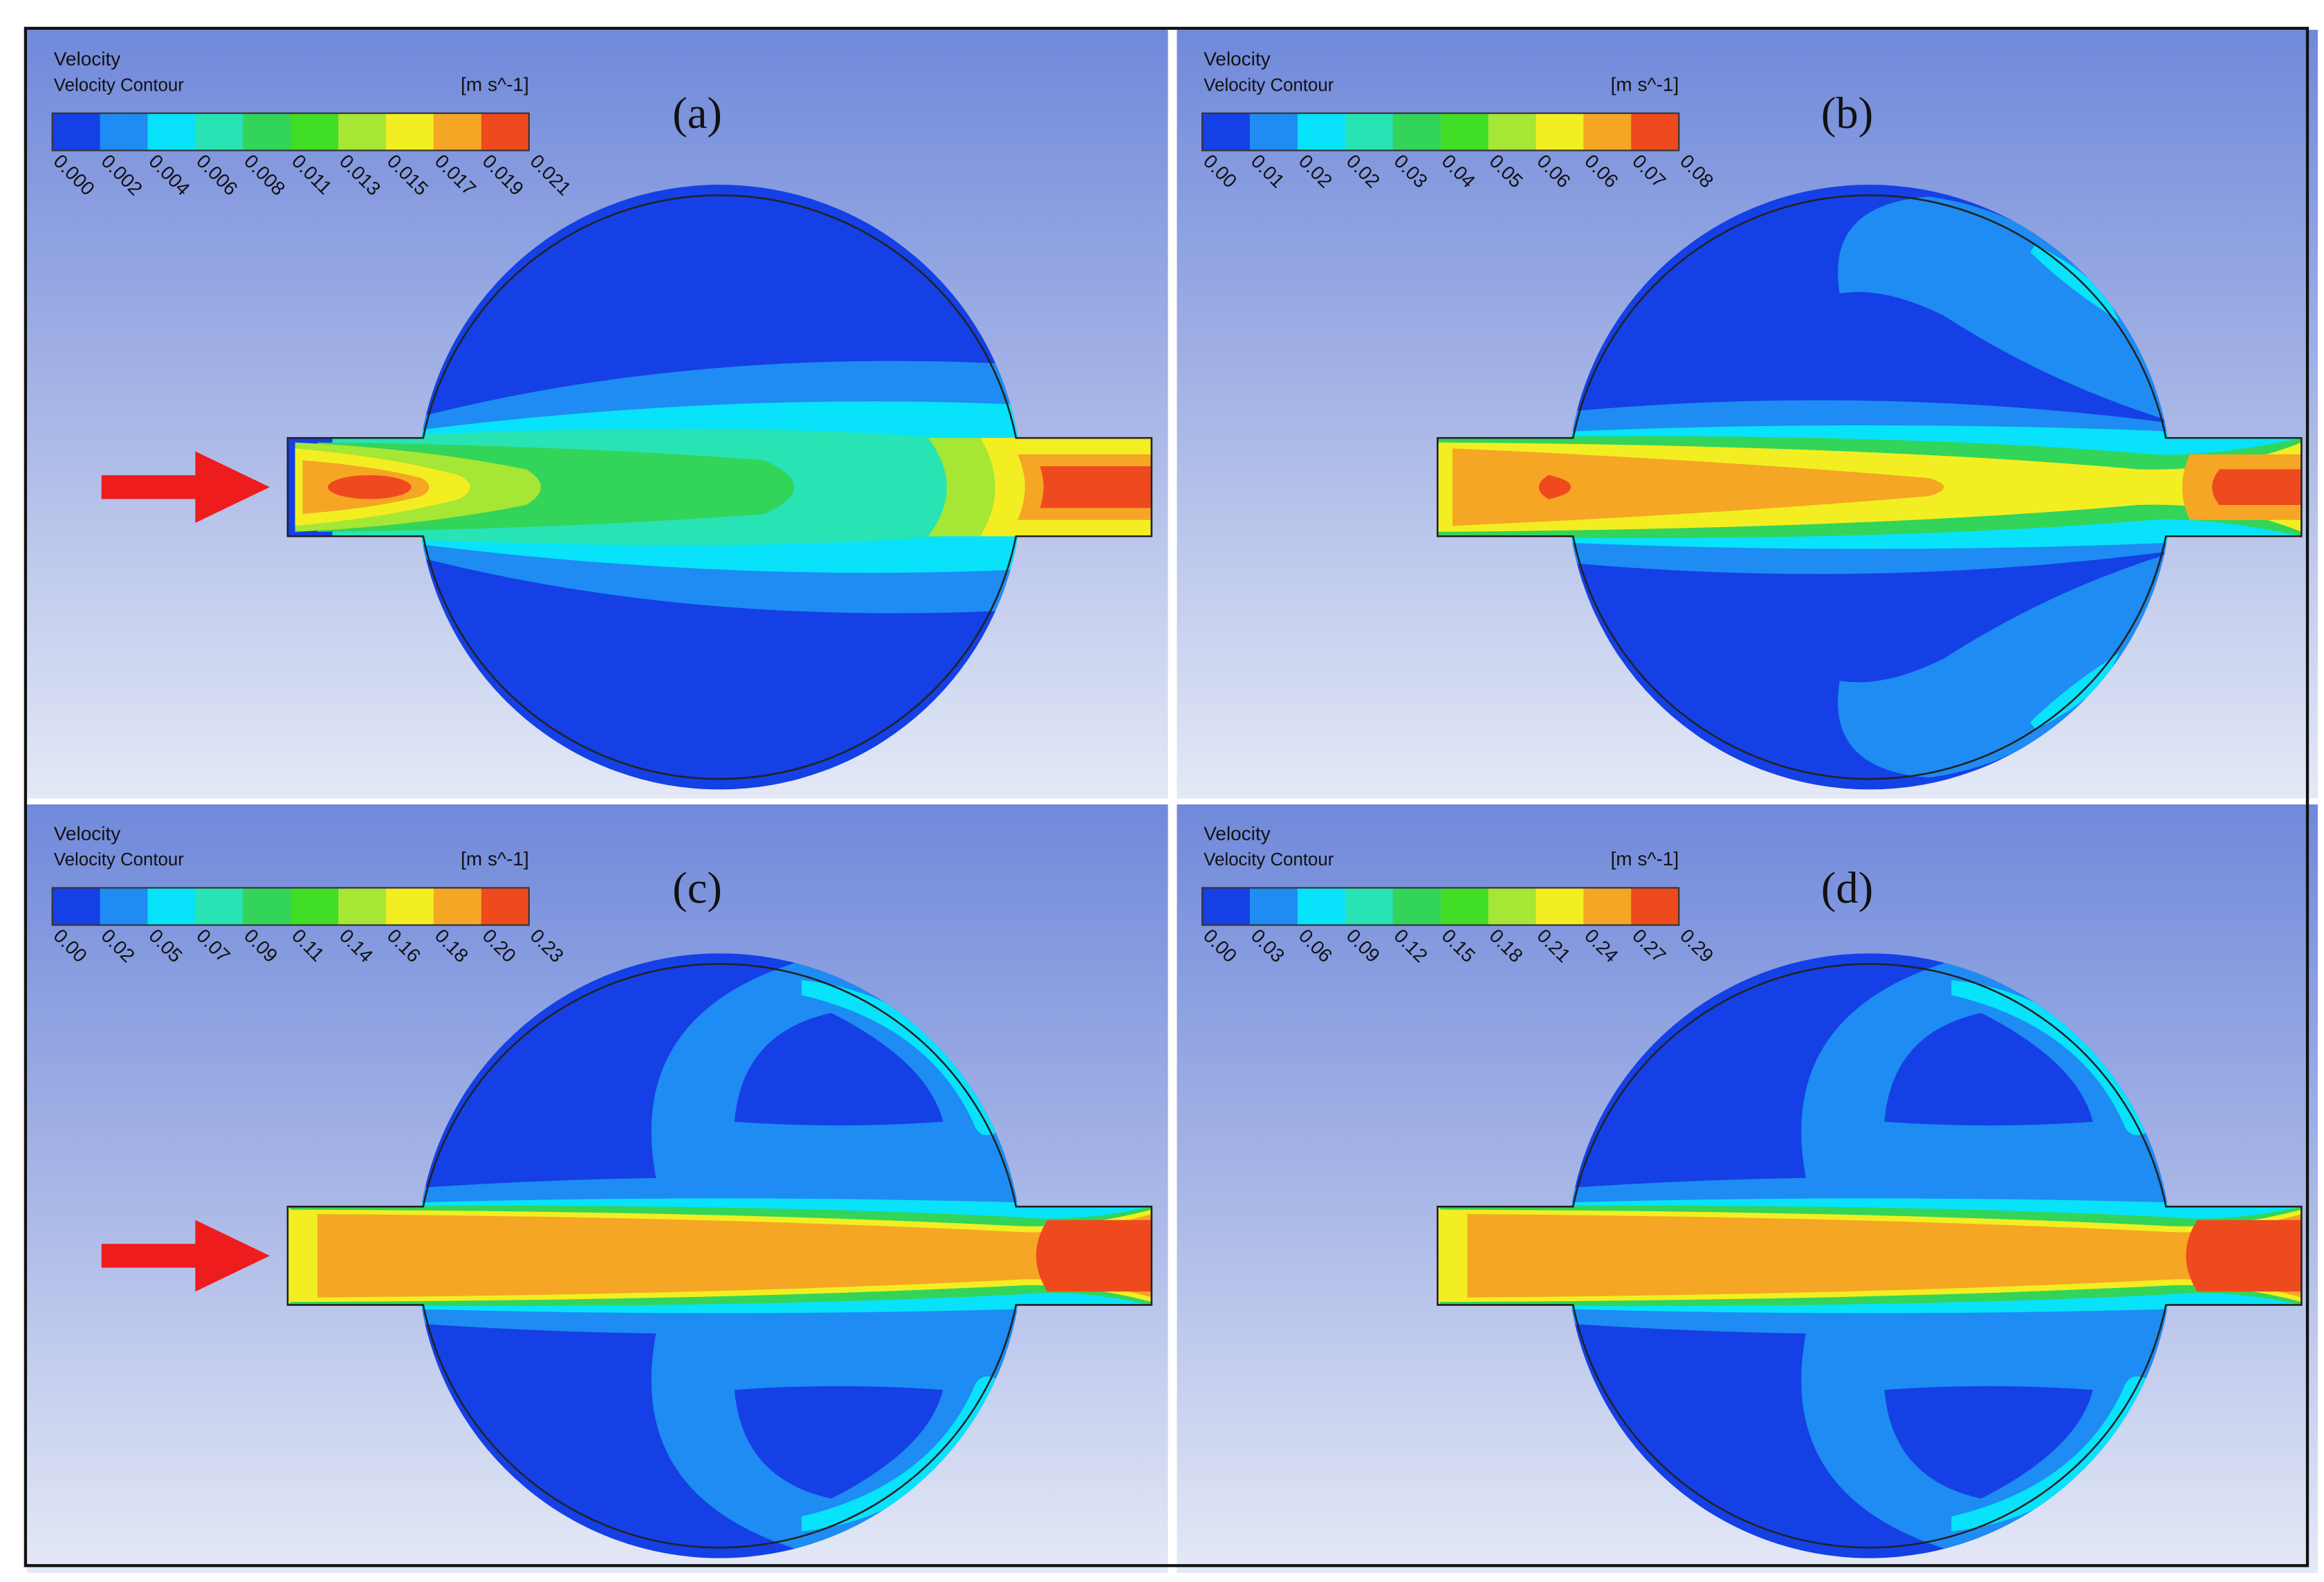 Image resolution: width=2324 pixels, height=1582 pixels. I want to click on panel-label: (a), so click(697, 113).